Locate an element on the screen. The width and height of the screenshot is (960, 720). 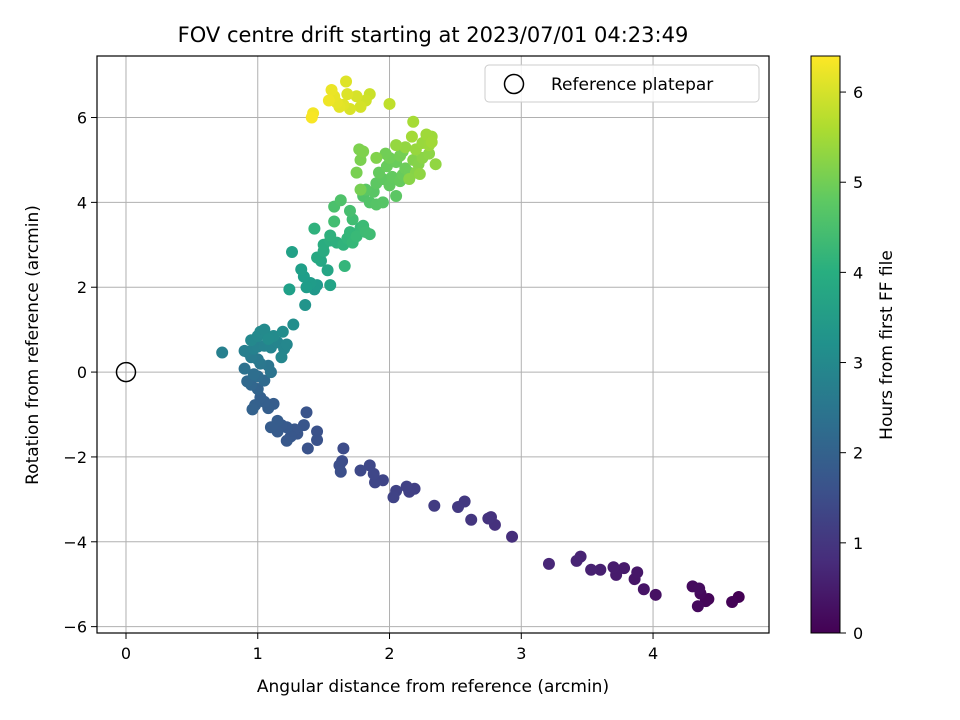
colorbar-ticks: 0 1 2 3 4 5 6 is located at coordinates (851, 363).